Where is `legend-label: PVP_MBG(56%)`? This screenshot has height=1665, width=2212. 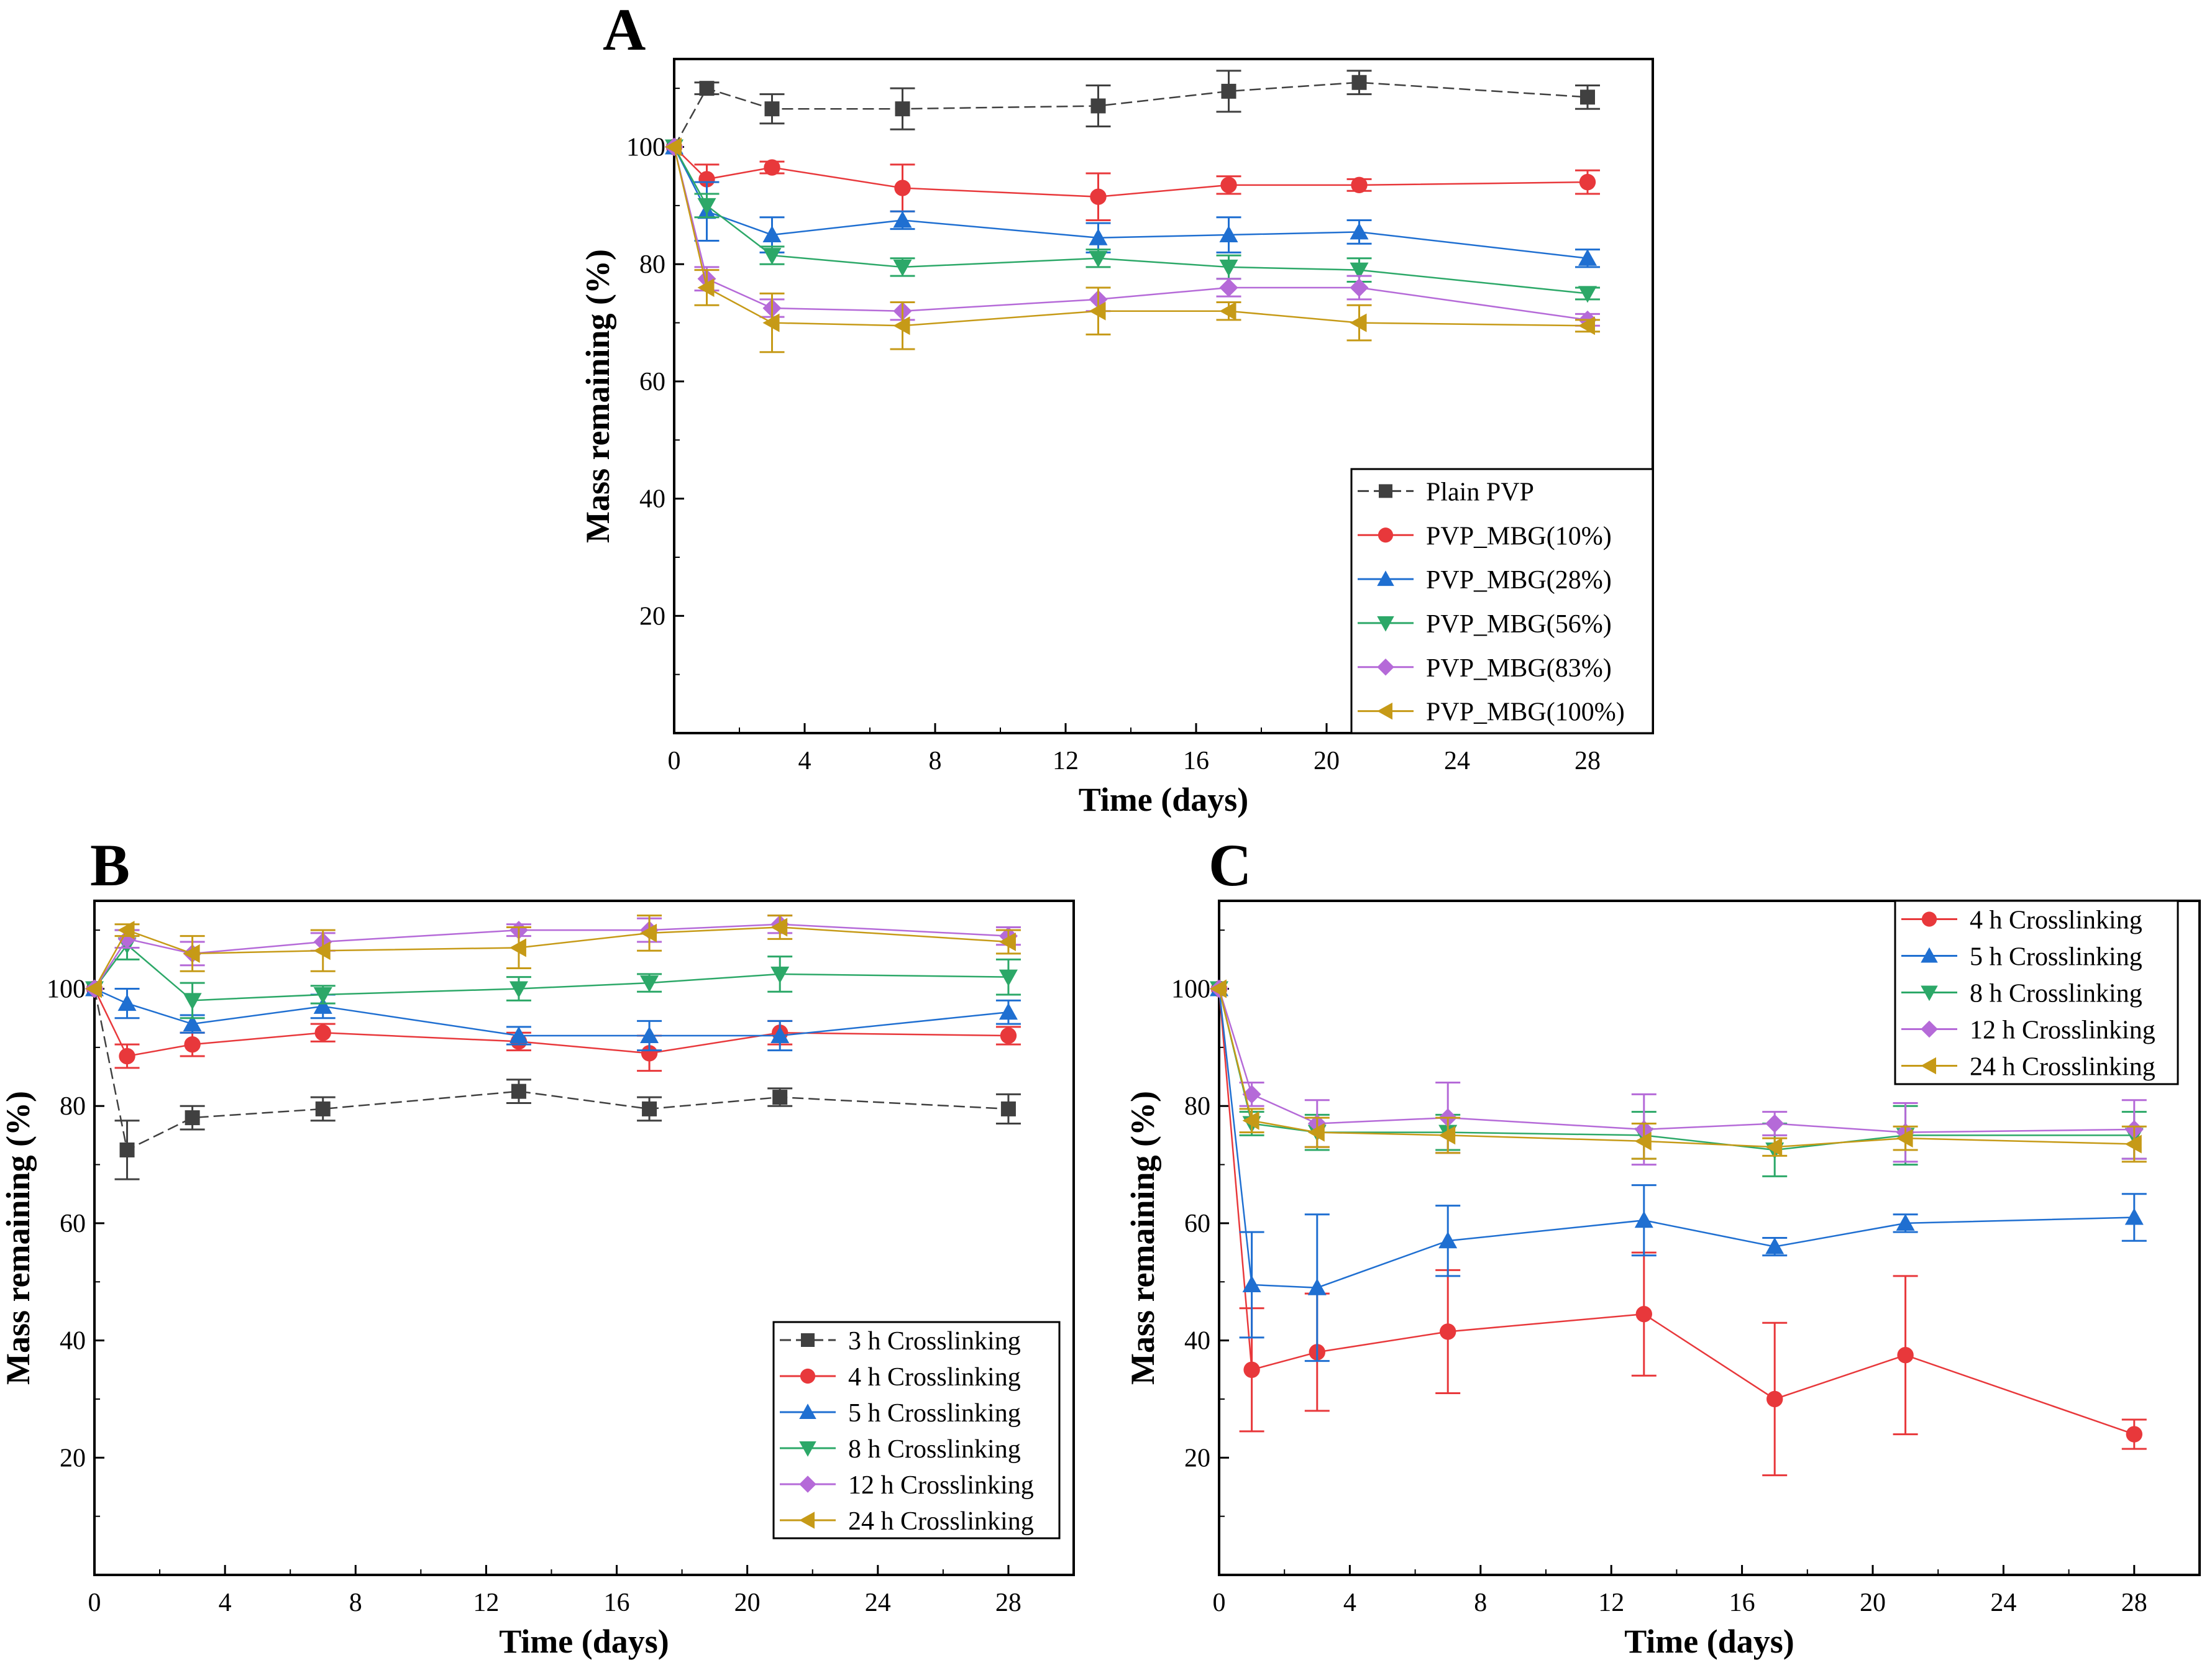 legend-label: PVP_MBG(56%) is located at coordinates (1519, 624).